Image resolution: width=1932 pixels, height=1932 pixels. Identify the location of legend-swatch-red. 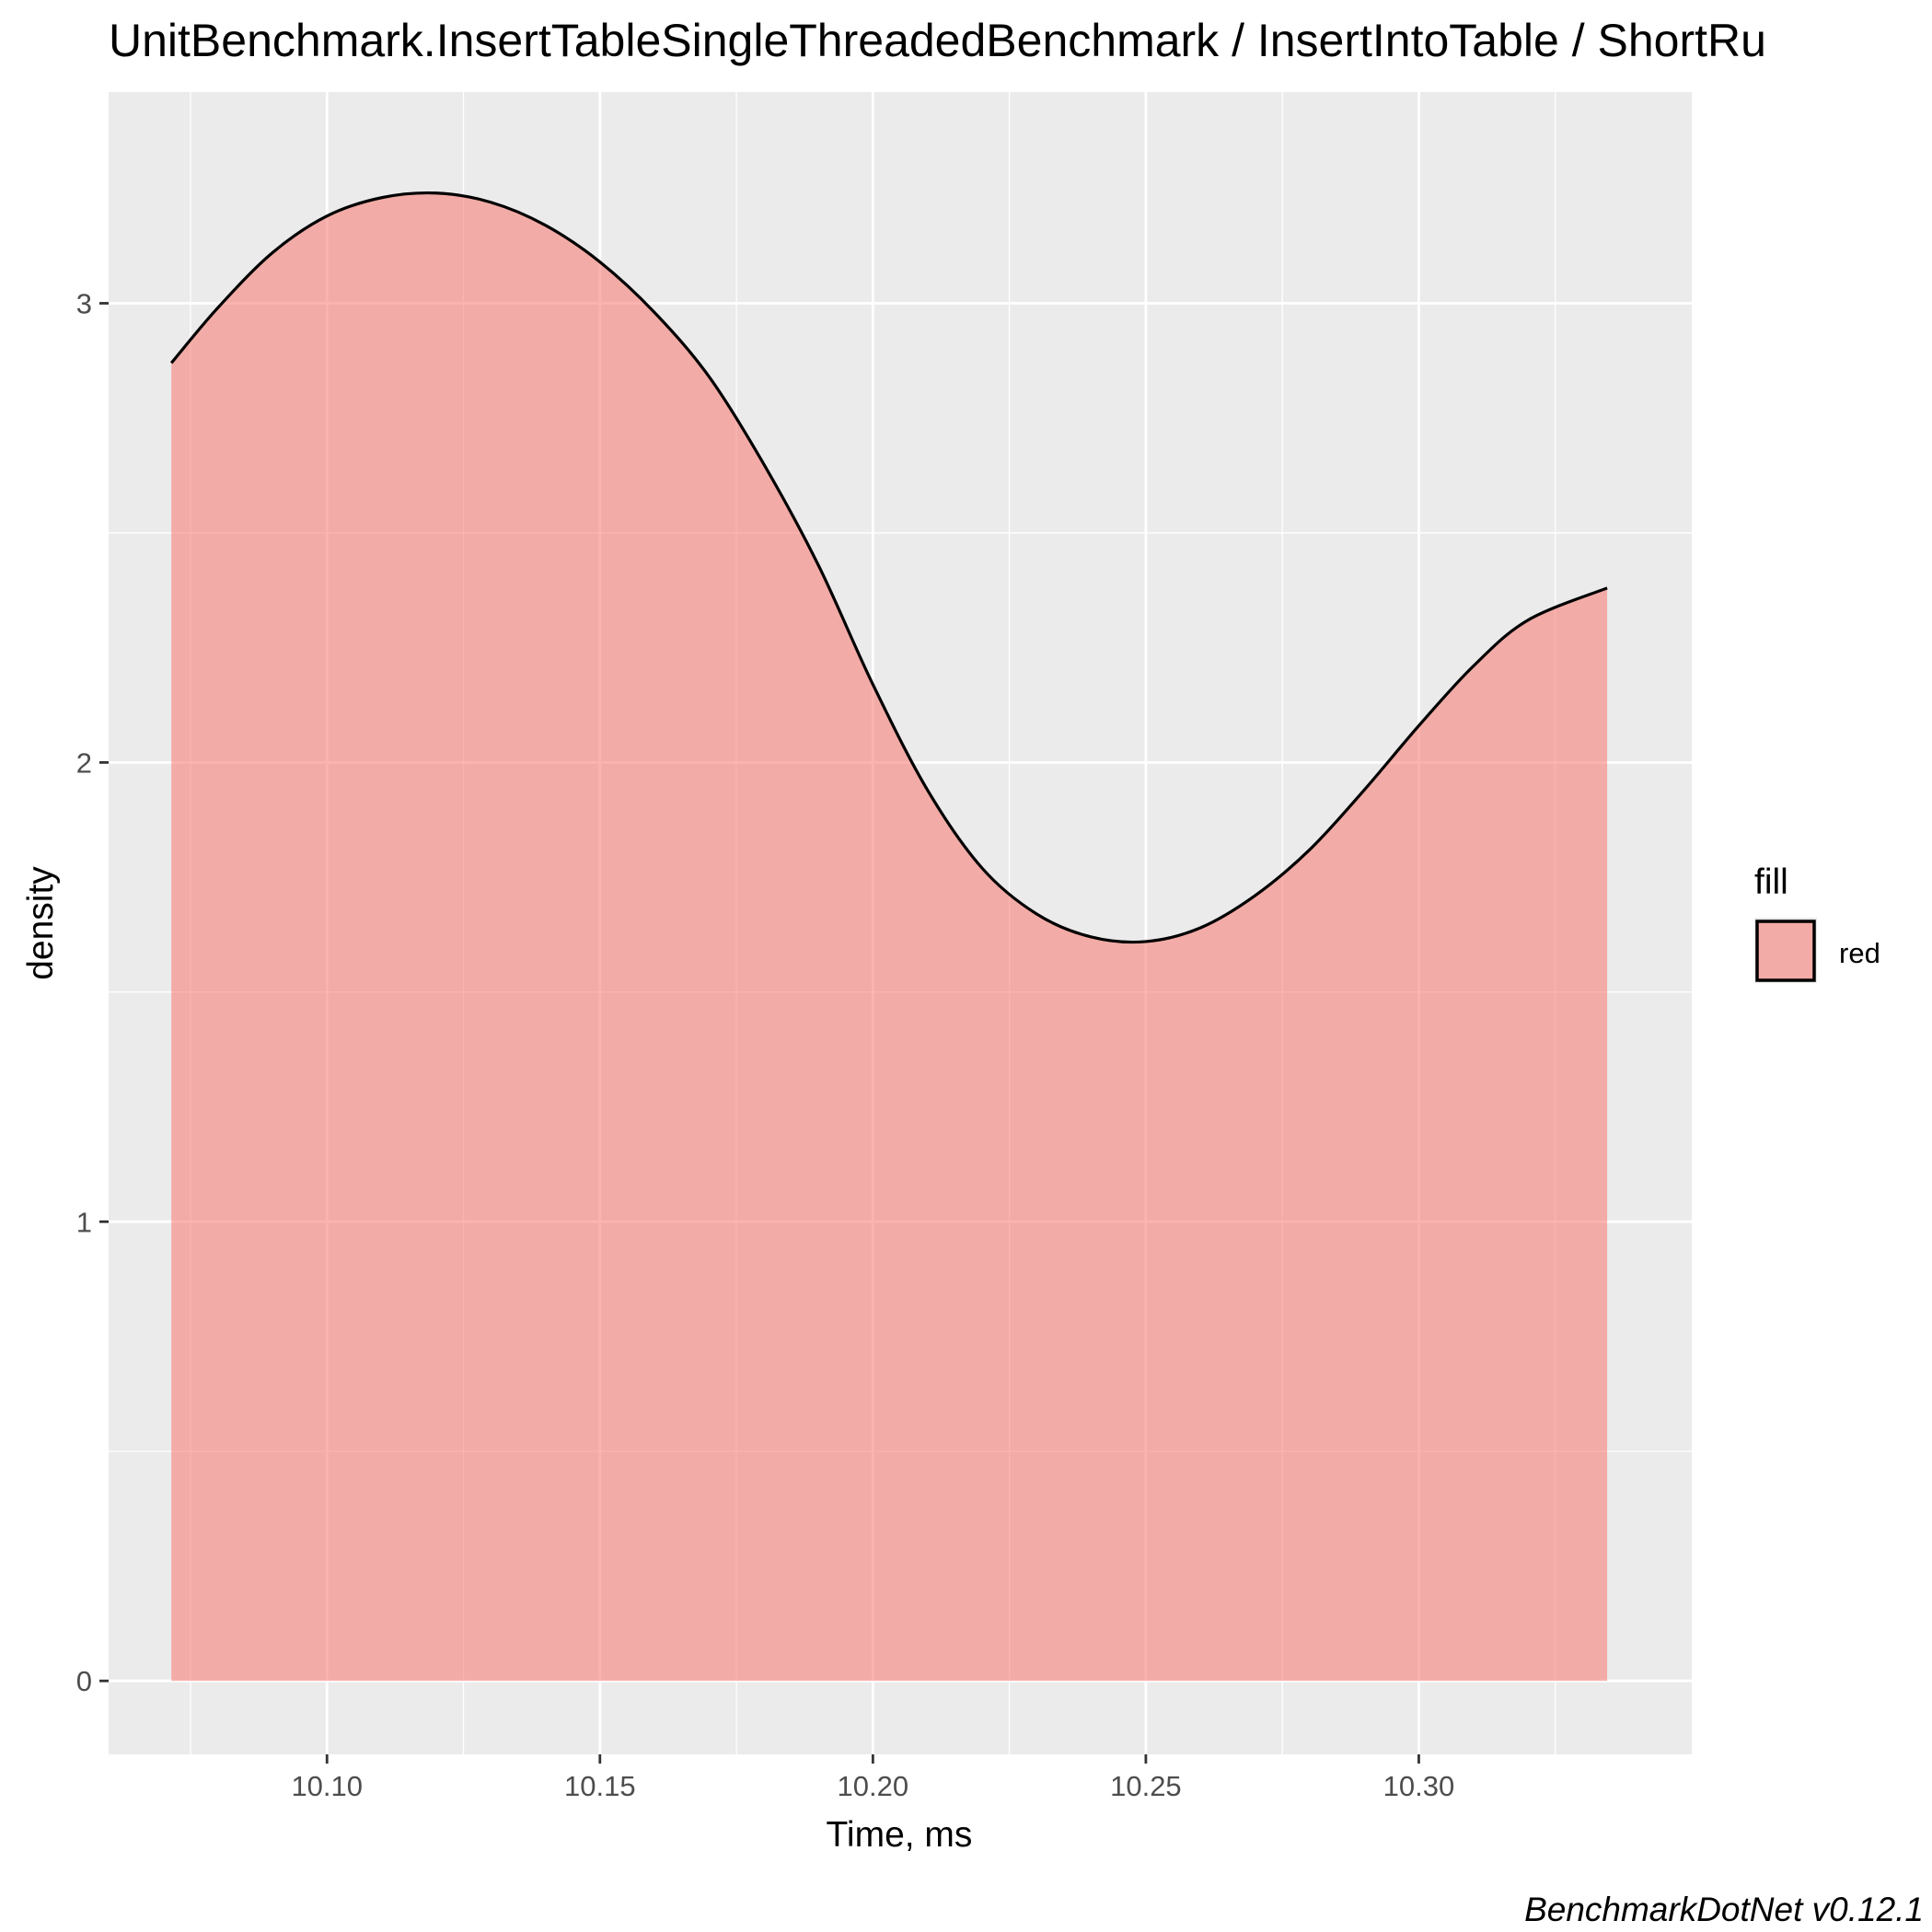
(1785, 951).